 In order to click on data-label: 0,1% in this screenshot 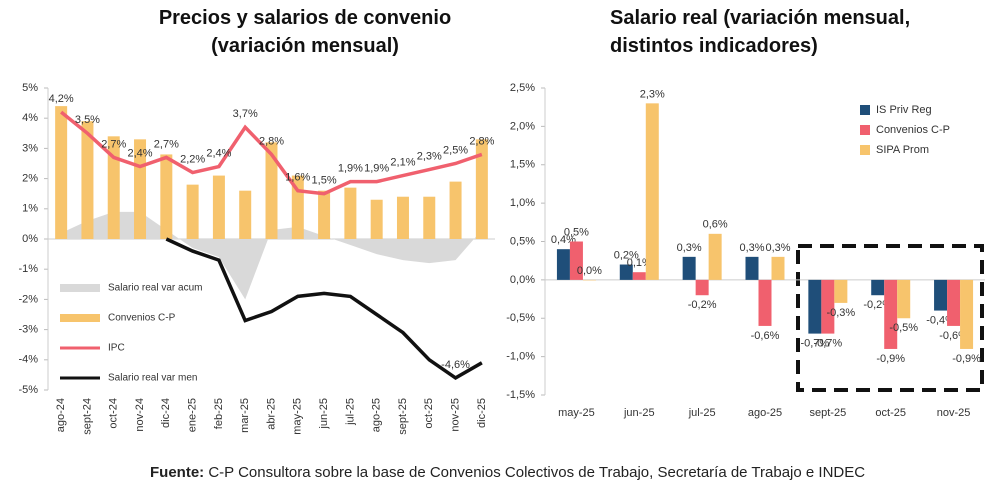, I will do `click(639, 263)`.